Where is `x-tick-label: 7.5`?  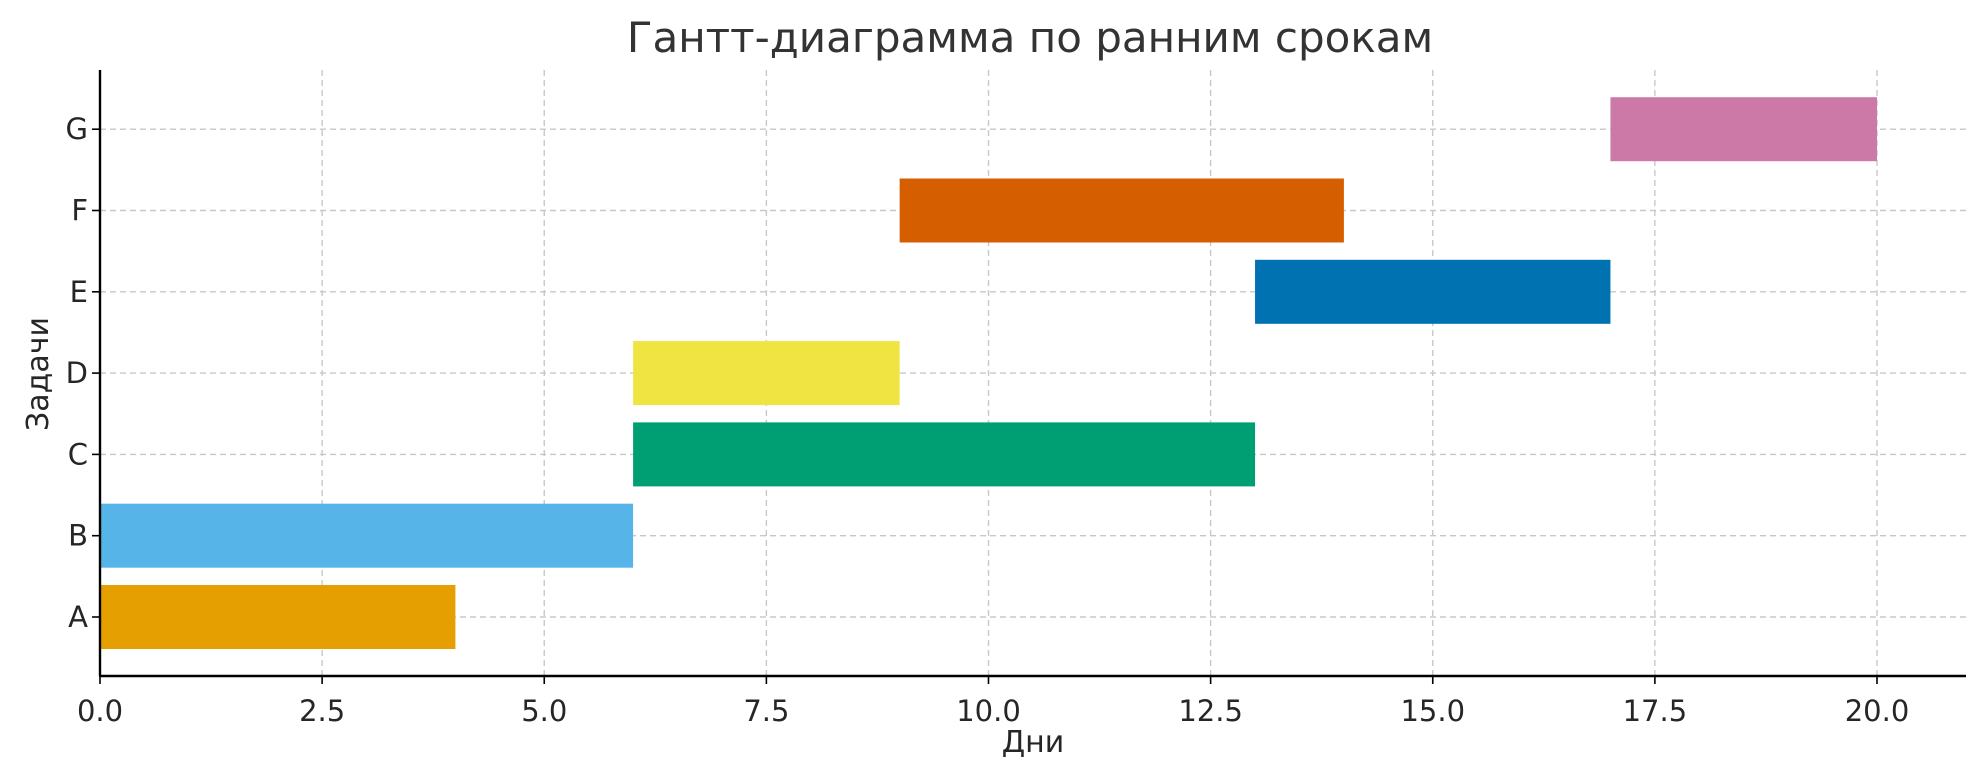
x-tick-label: 7.5 is located at coordinates (766, 711).